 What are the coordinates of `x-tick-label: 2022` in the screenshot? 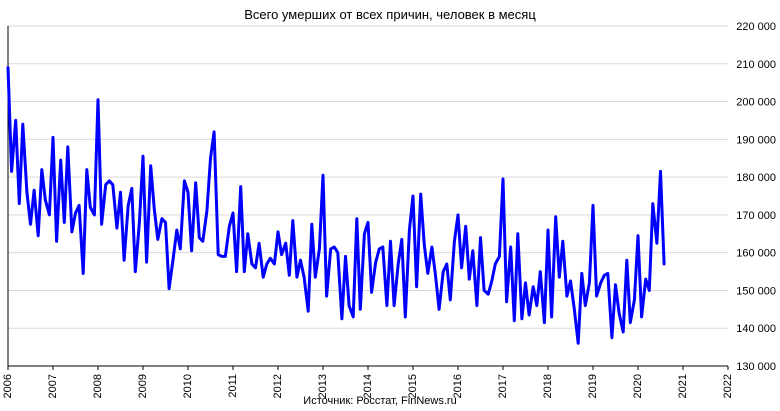 It's located at (728, 386).